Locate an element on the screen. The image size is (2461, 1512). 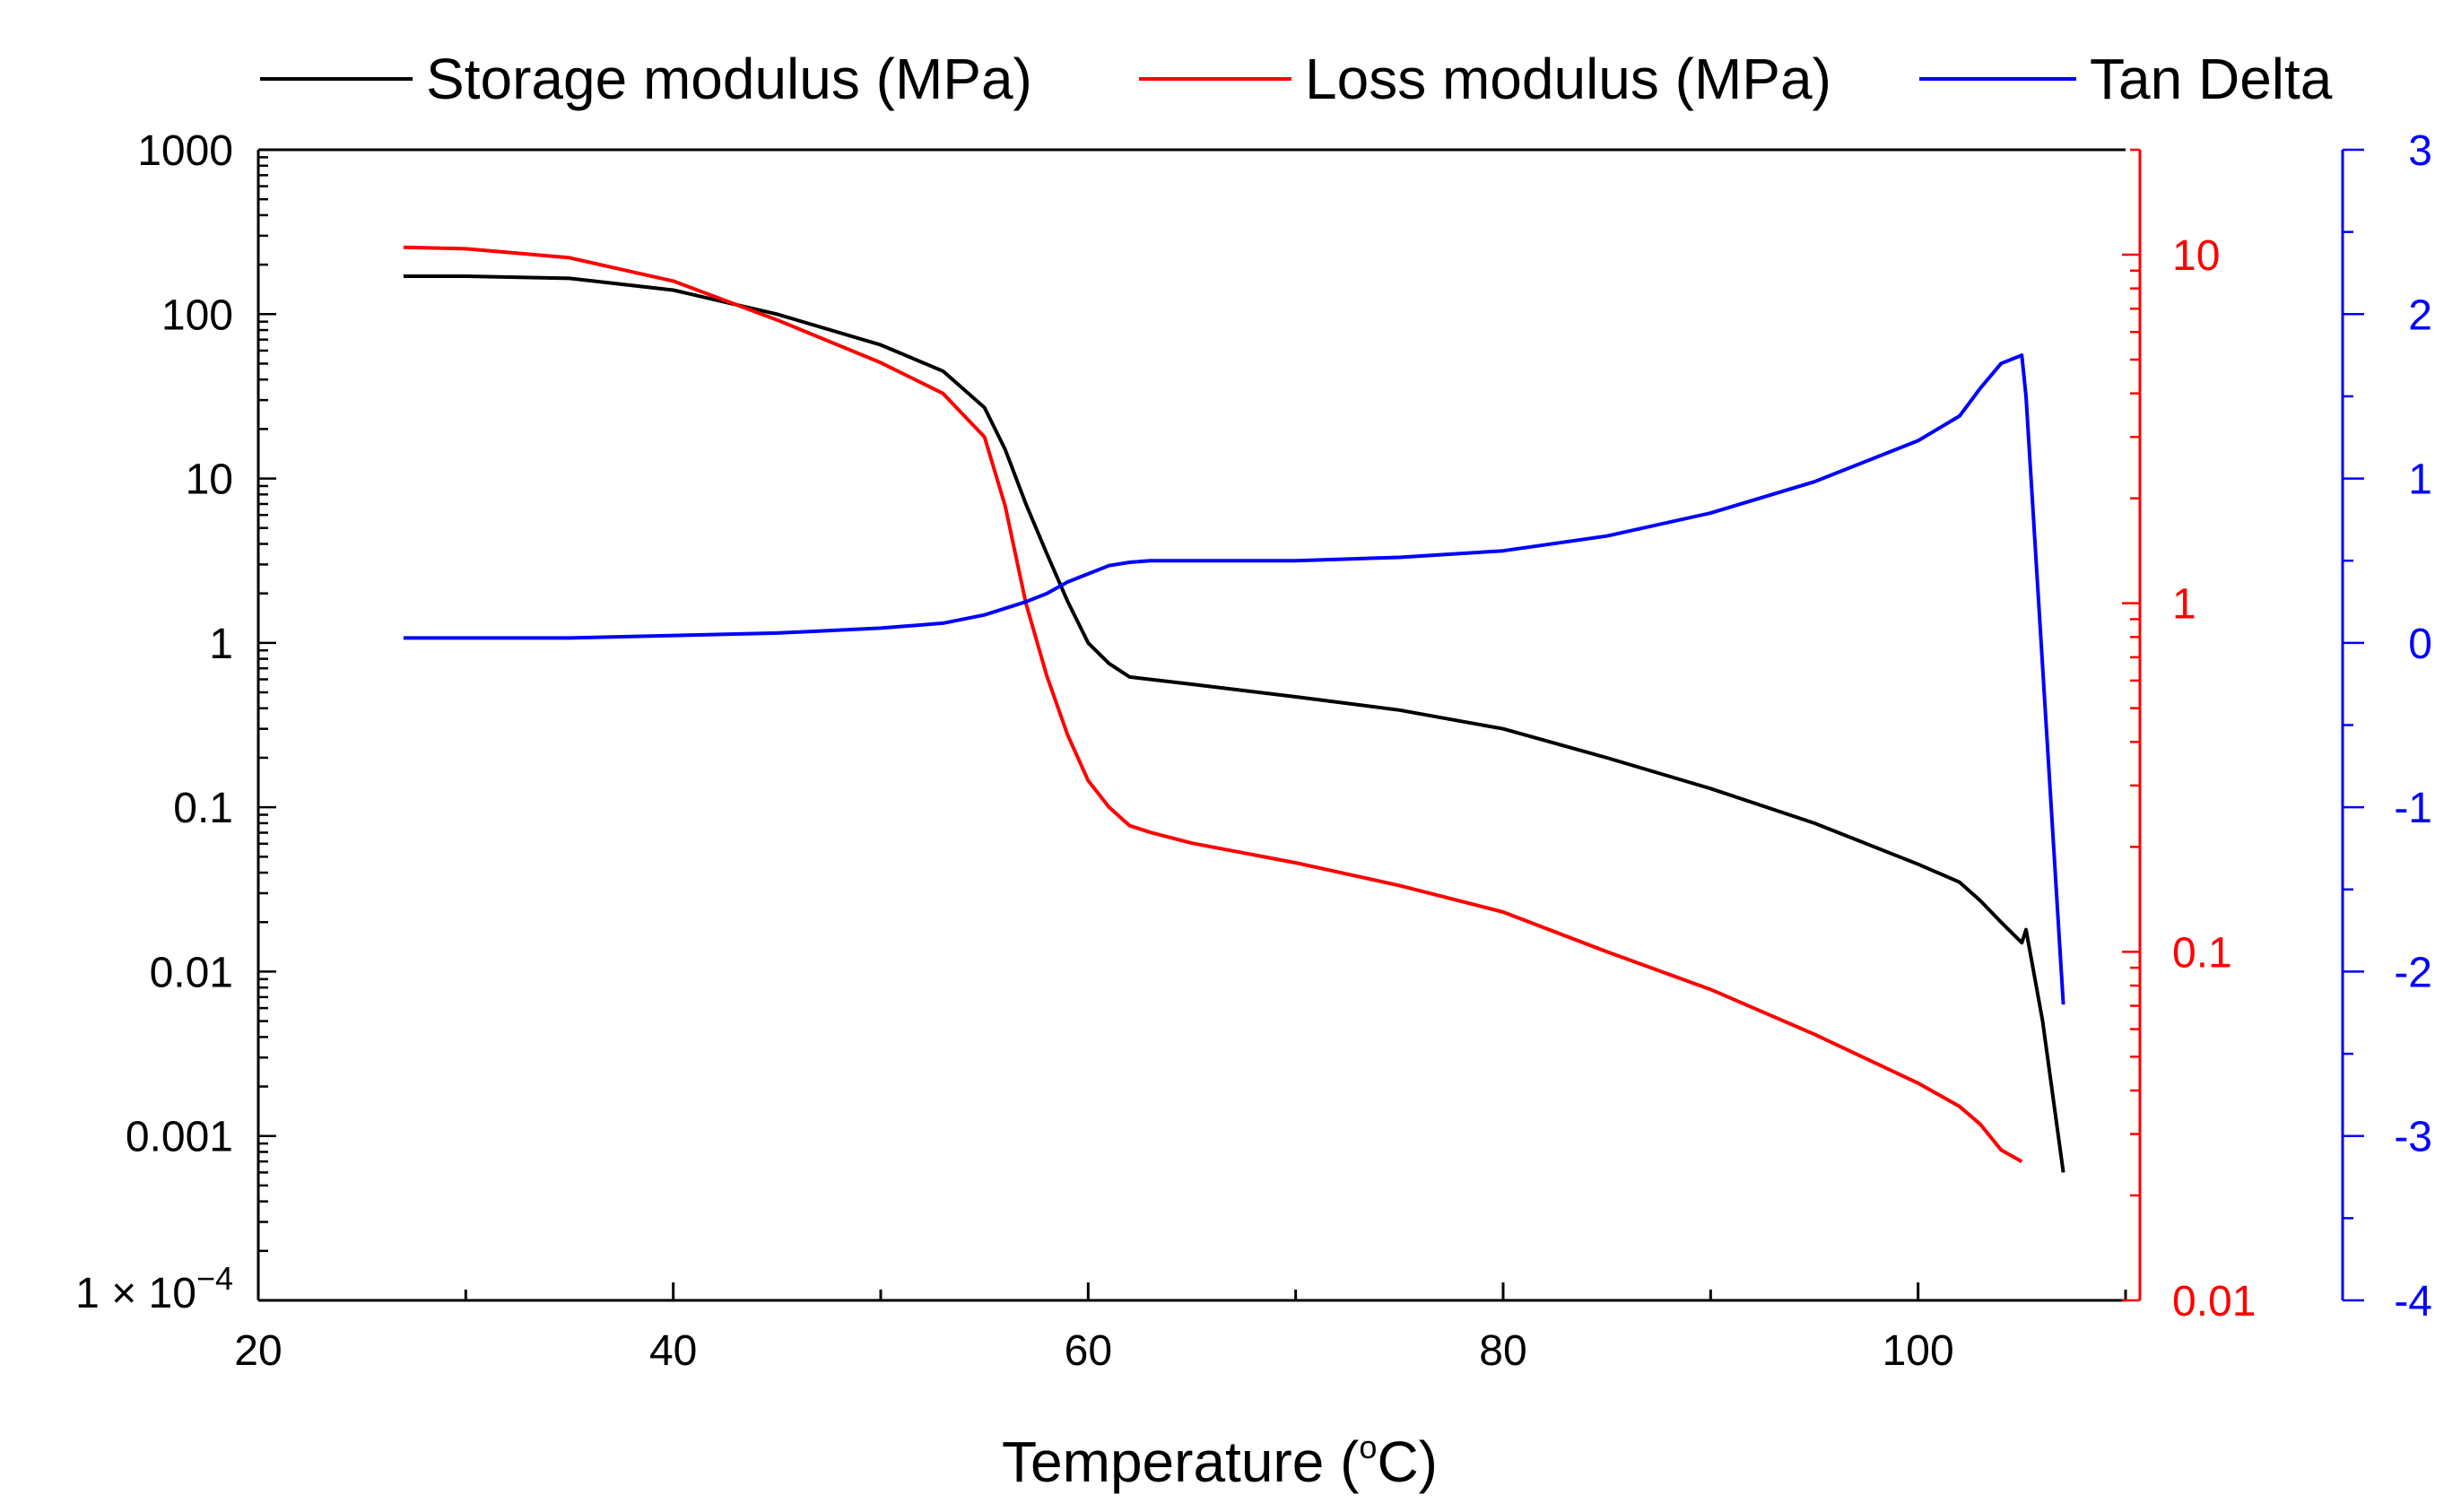
blue-tick-label: 3 is located at coordinates (2420, 151).